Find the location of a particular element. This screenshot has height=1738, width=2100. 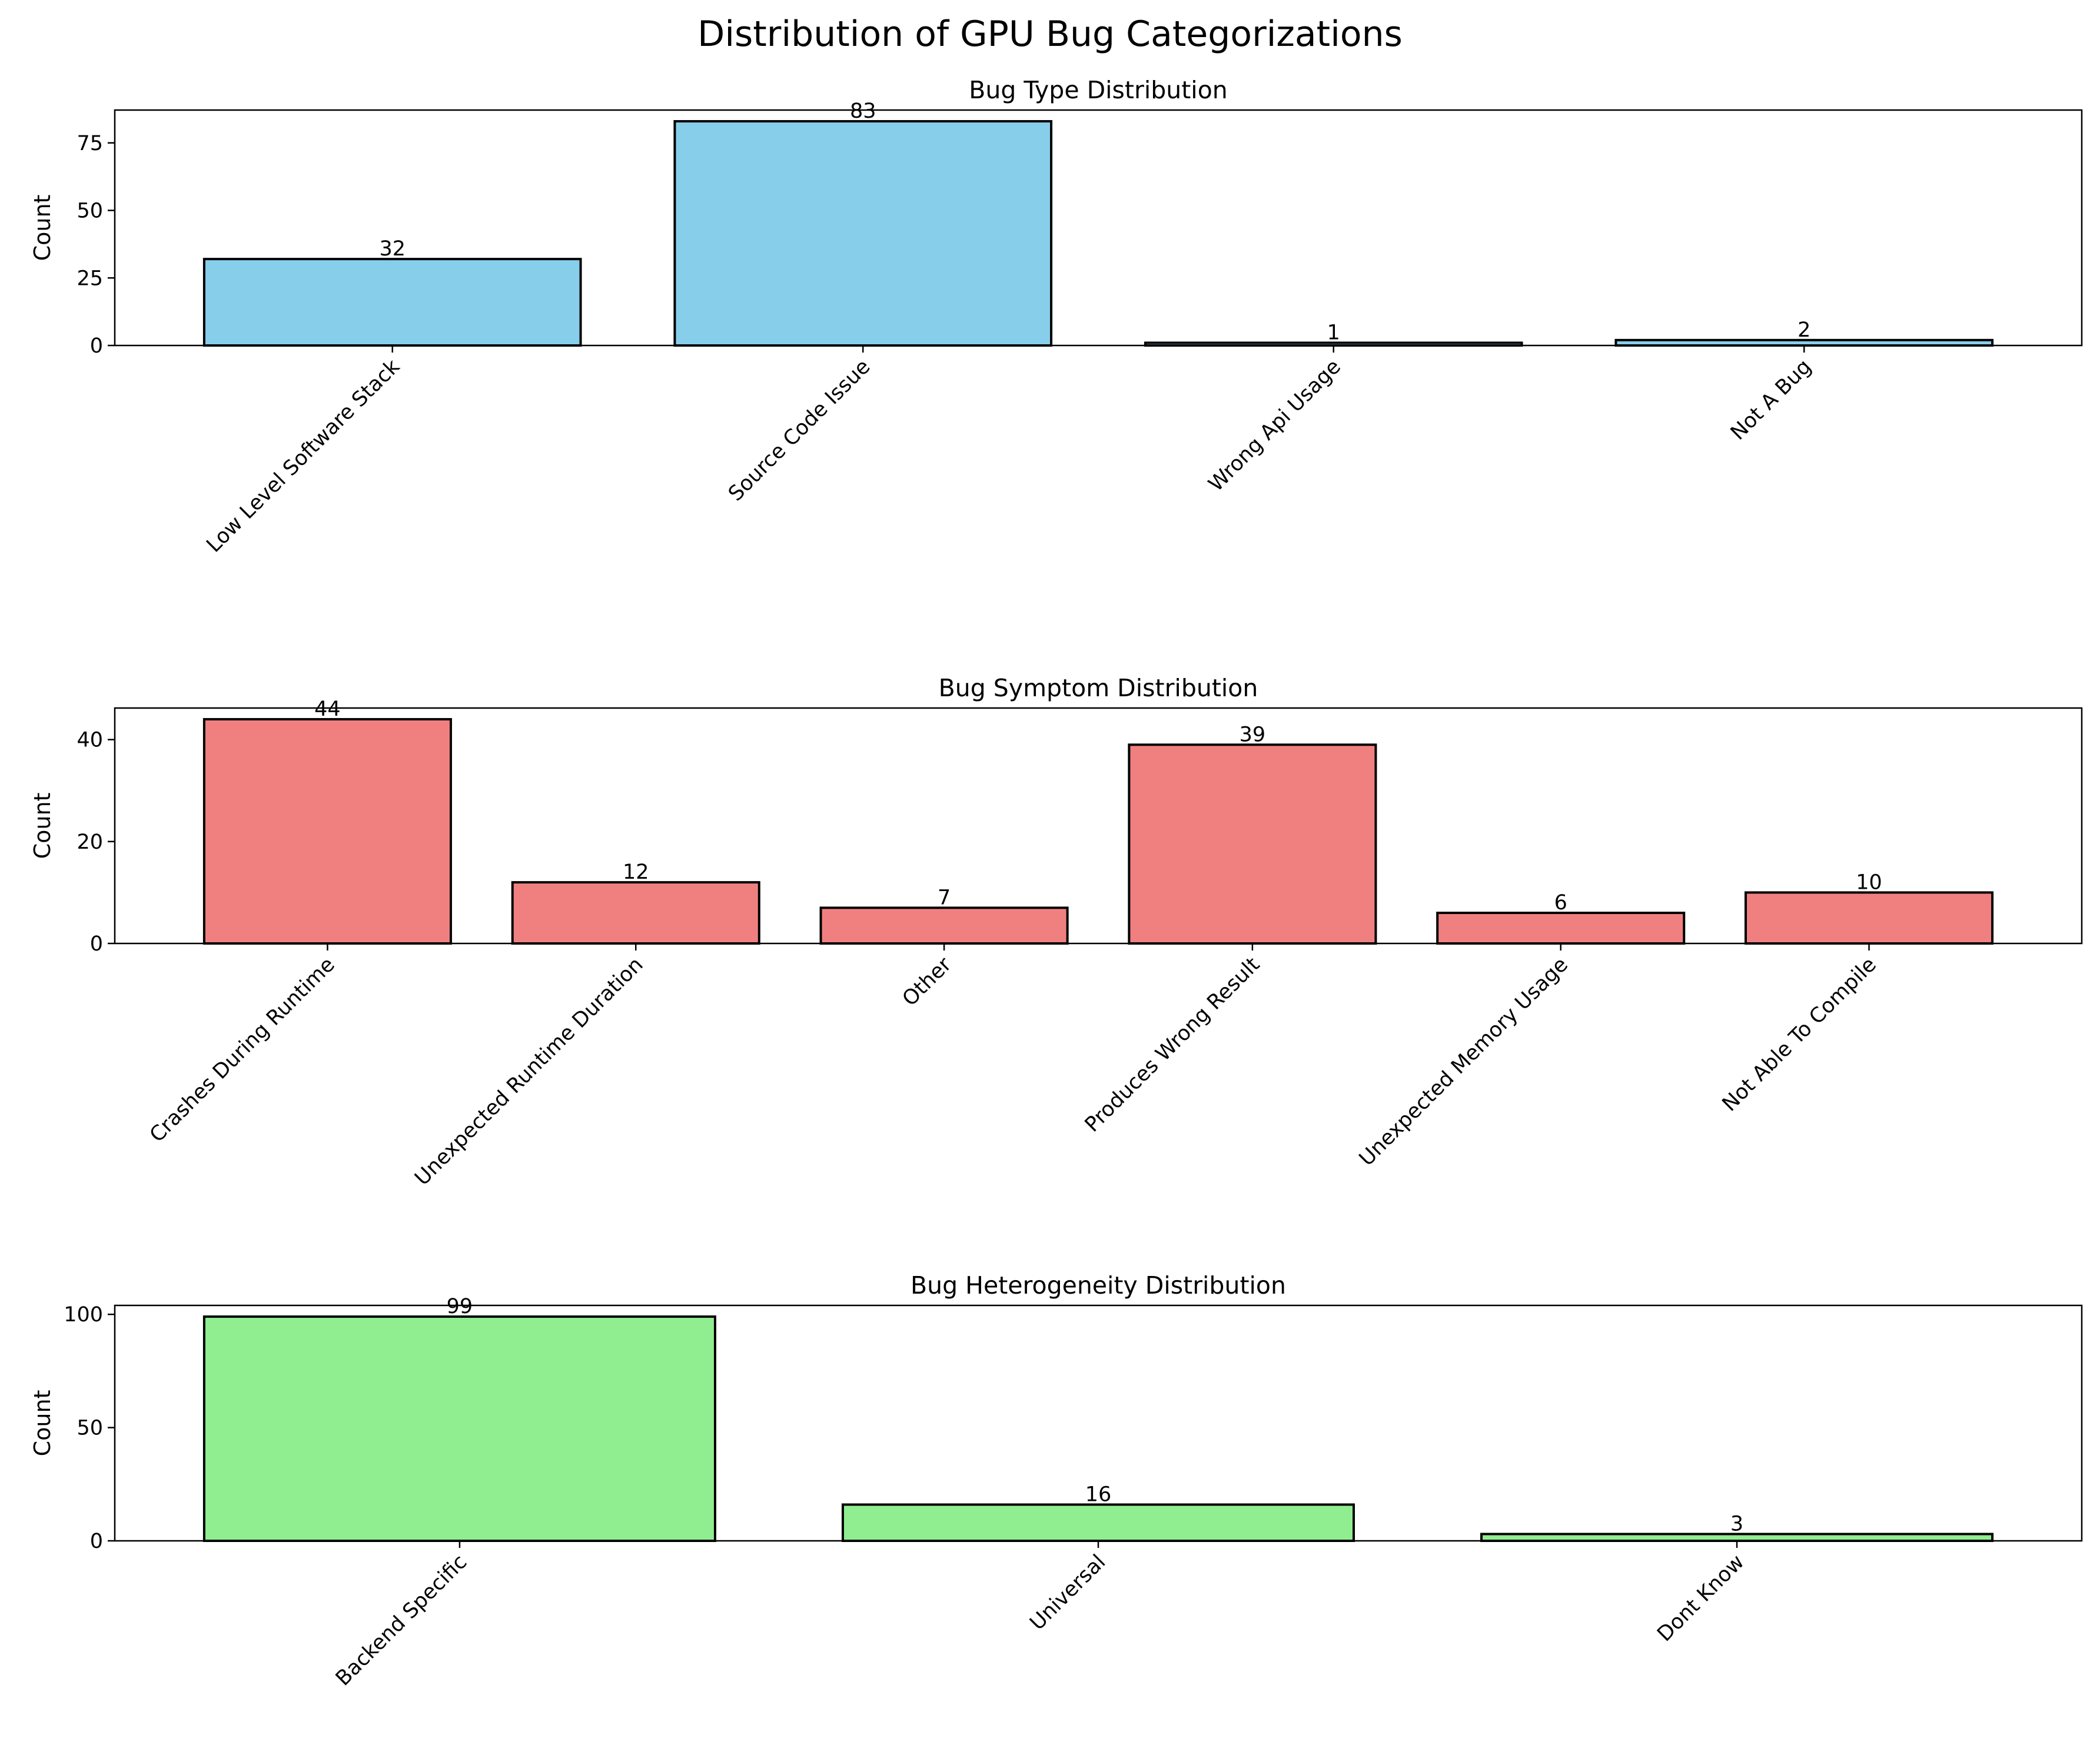

bug-symptom-y-tick-label: 0 is located at coordinates (96, 944).